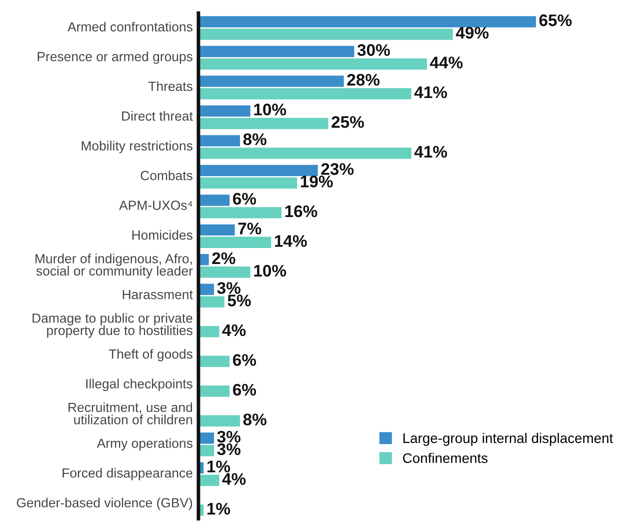 The image size is (630, 524). What do you see at coordinates (472, 32) in the screenshot?
I see `data-label: 49%` at bounding box center [472, 32].